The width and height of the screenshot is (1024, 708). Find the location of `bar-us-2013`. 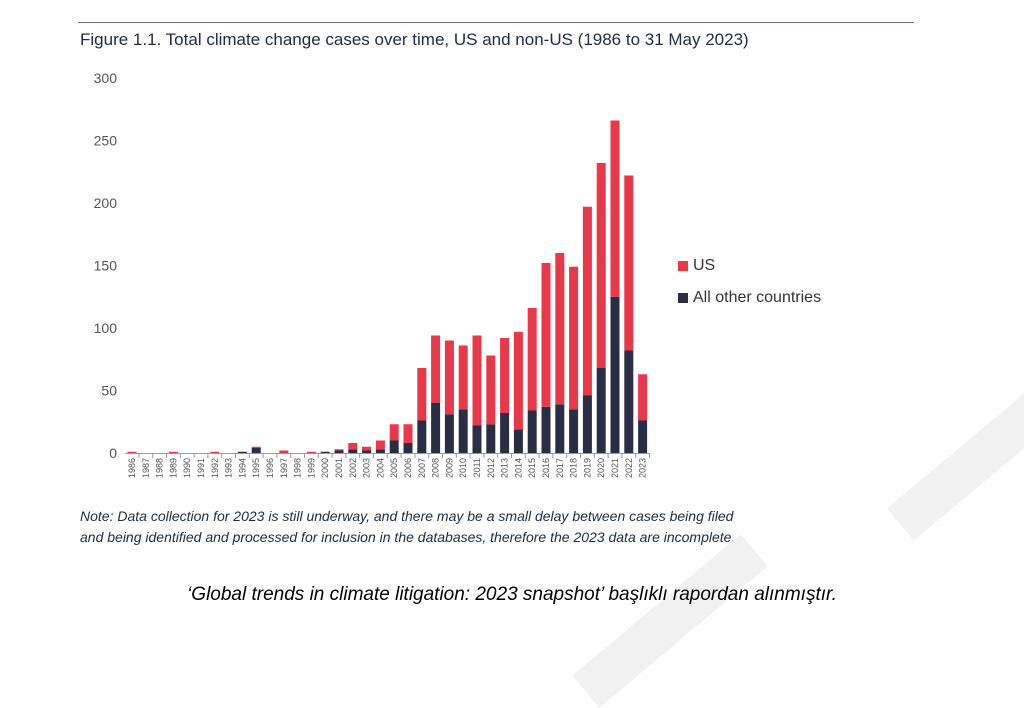

bar-us-2013 is located at coordinates (505, 375).